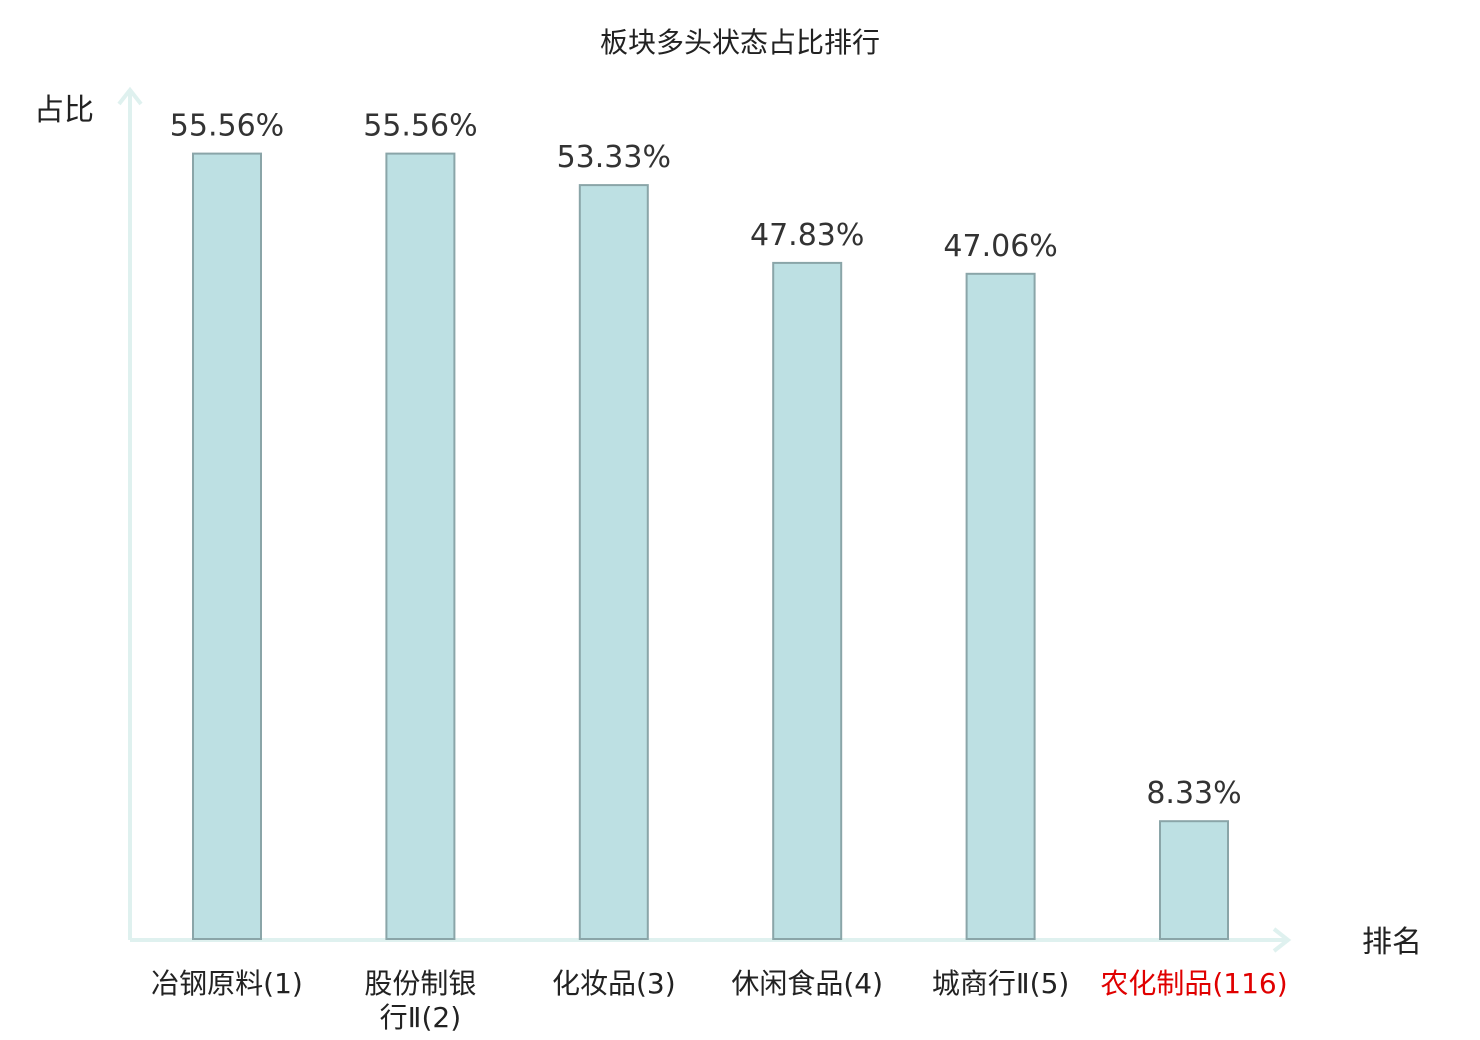 The width and height of the screenshot is (1480, 1040). What do you see at coordinates (807, 983) in the screenshot?
I see `category-label-4: 休闲食品(4)` at bounding box center [807, 983].